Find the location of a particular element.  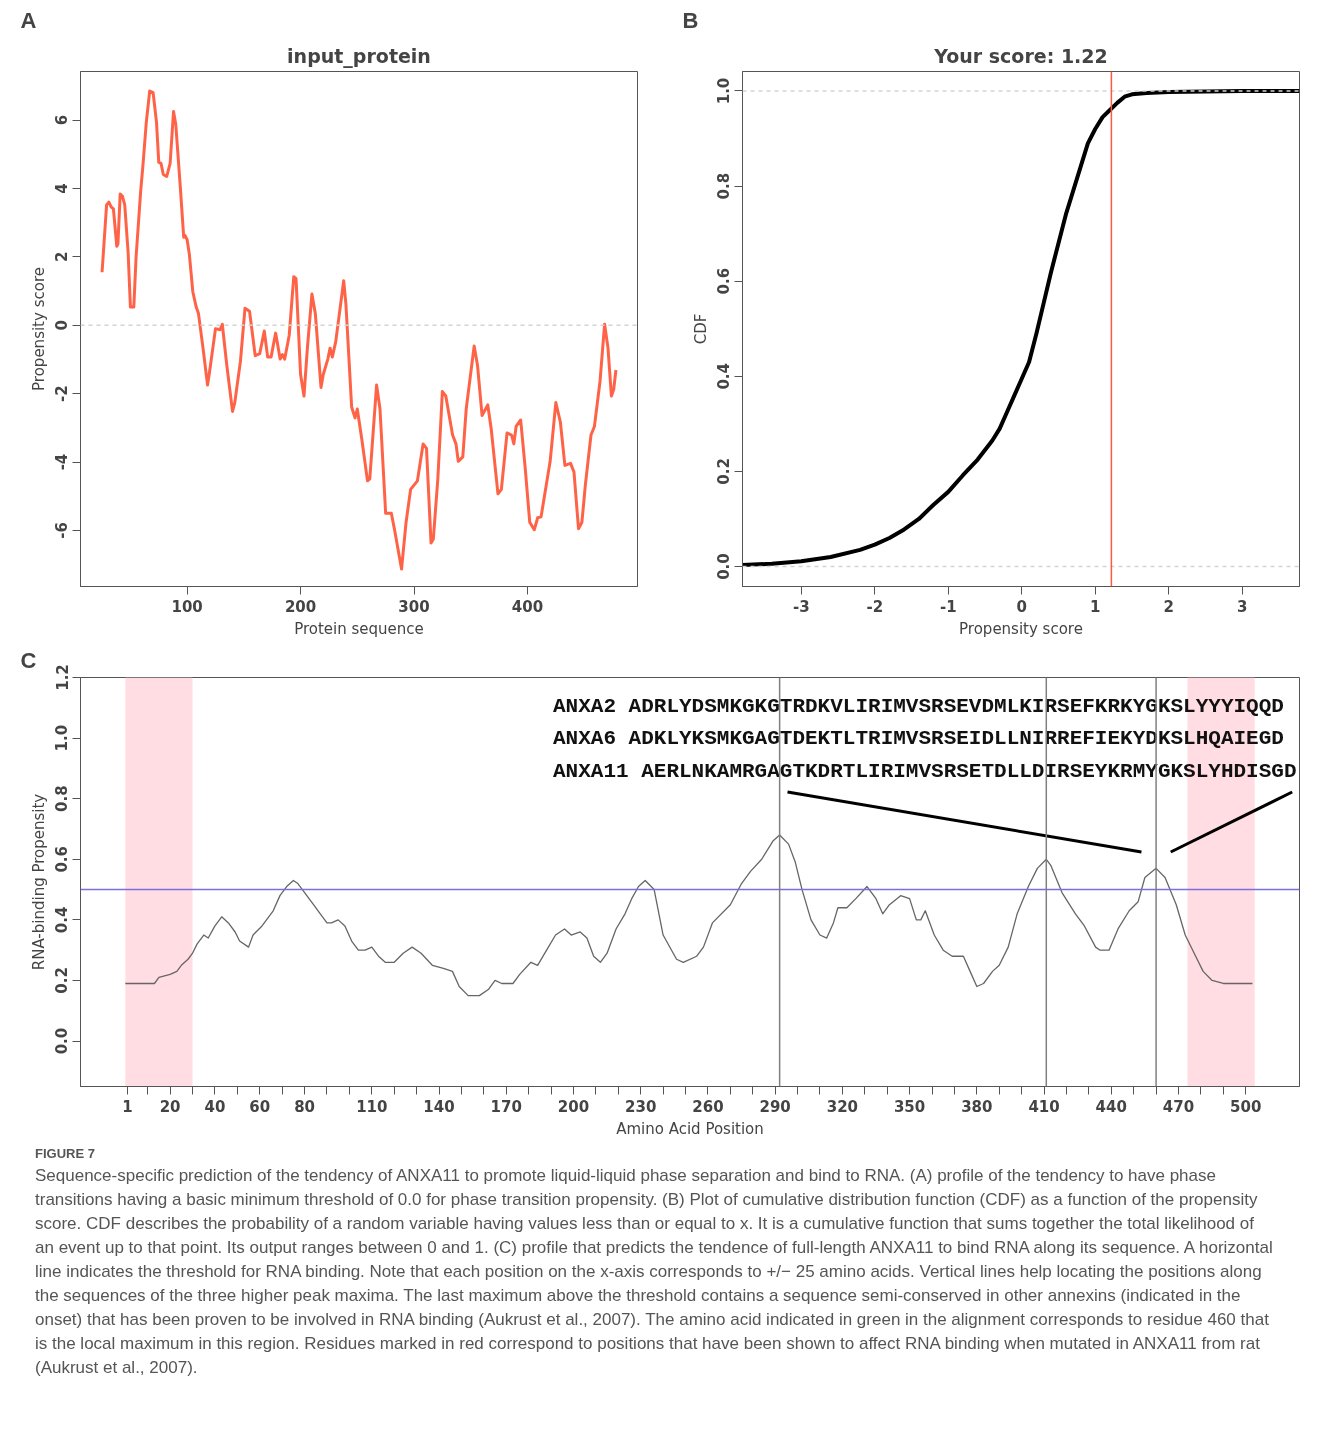

annotation: ANXA2 ADRLYDSMKGKGTRDKVLIRIMVSRSEVDMLKIRSEFKRKYGKSLYYYIQQD is located at coordinates (918, 706).